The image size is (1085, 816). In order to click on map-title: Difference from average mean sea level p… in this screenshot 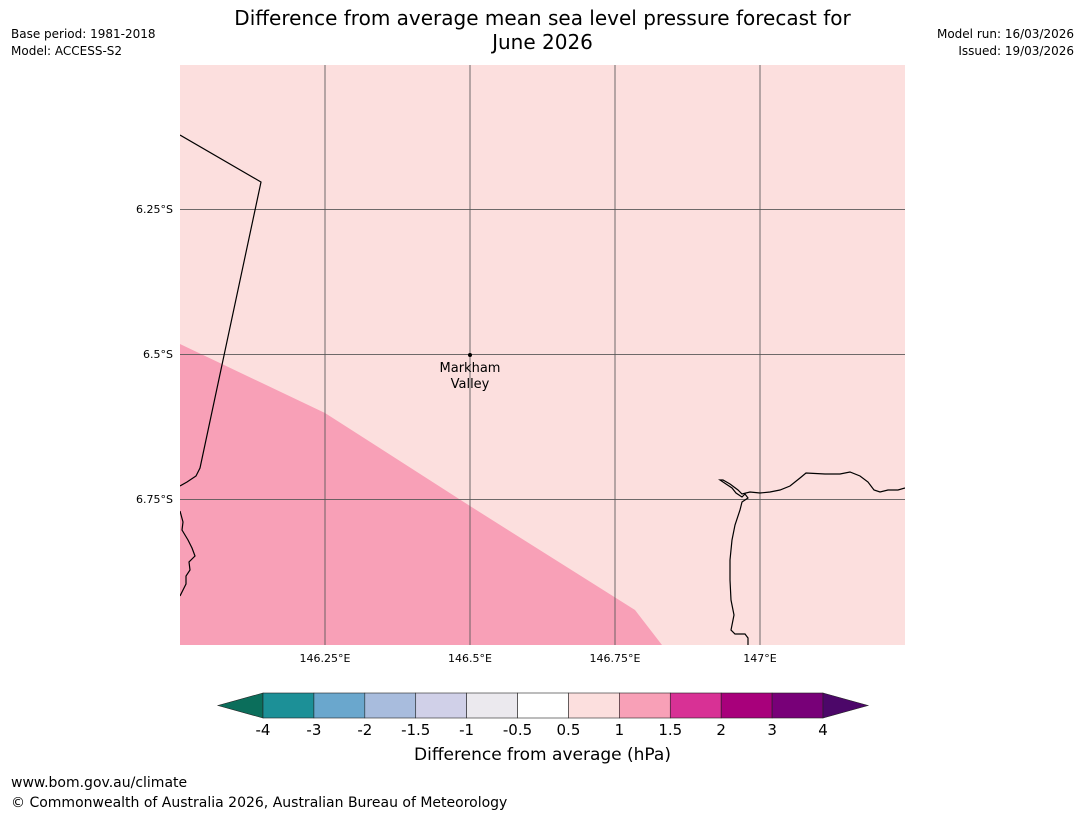, I will do `click(542, 30)`.